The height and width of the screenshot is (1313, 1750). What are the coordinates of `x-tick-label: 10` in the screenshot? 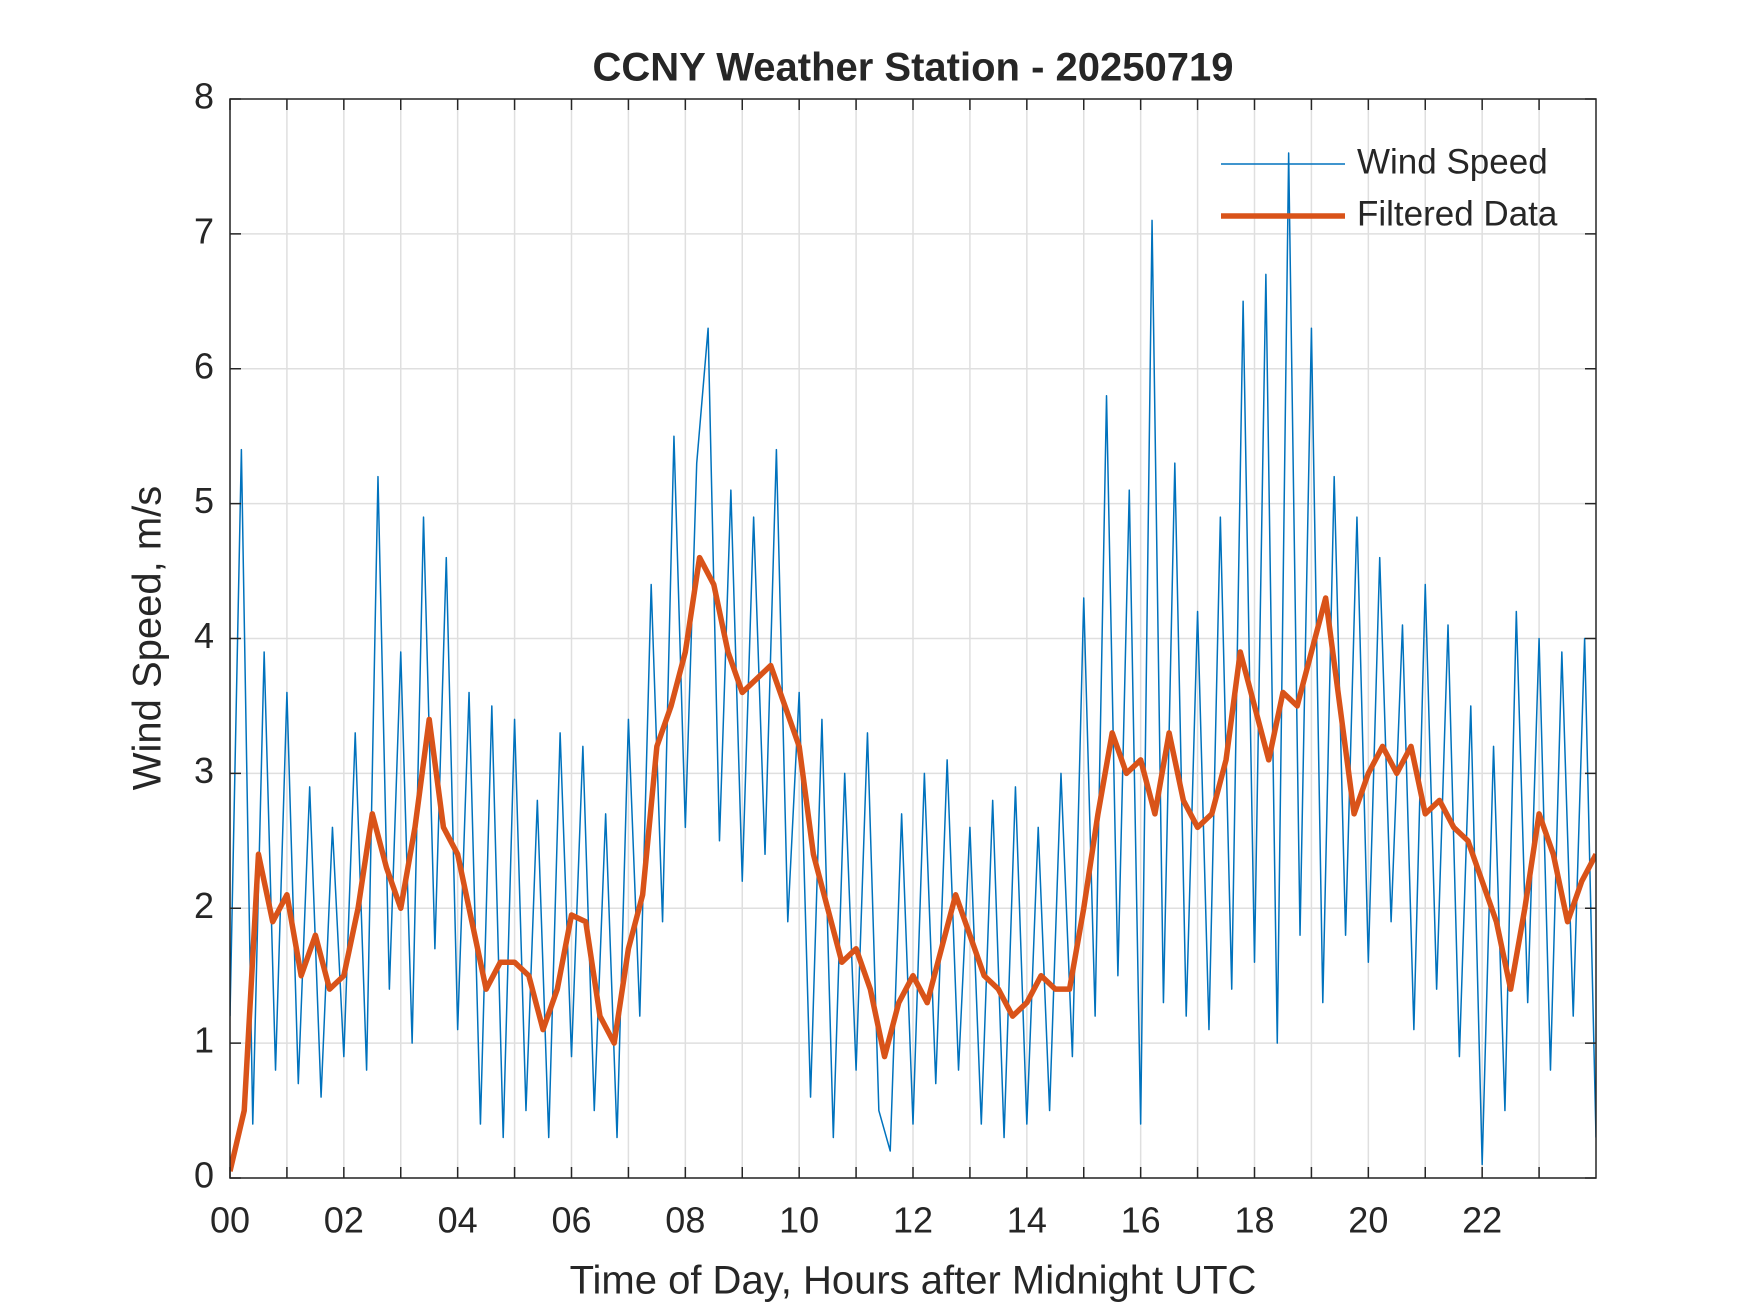 It's located at (799, 1220).